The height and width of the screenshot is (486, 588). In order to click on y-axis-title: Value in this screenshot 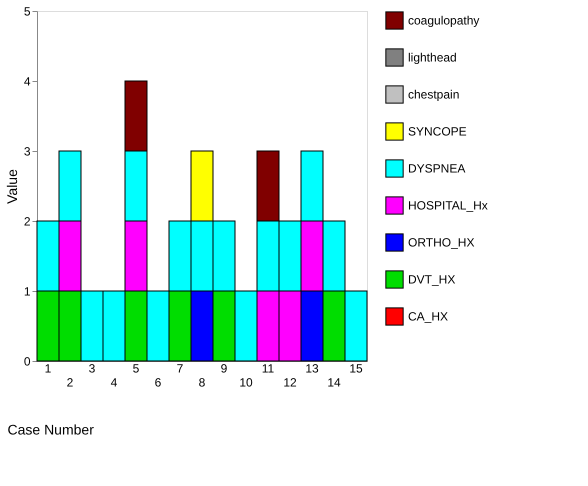, I will do `click(12, 186)`.